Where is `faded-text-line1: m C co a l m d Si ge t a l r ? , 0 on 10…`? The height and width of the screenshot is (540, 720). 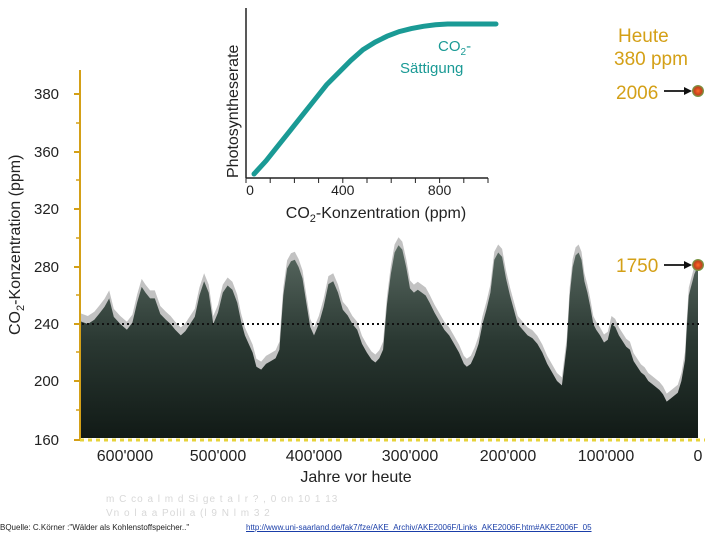
faded-text-line1: m C co a l m d Si ge t a l r ? , 0 on 10… is located at coordinates (222, 499).